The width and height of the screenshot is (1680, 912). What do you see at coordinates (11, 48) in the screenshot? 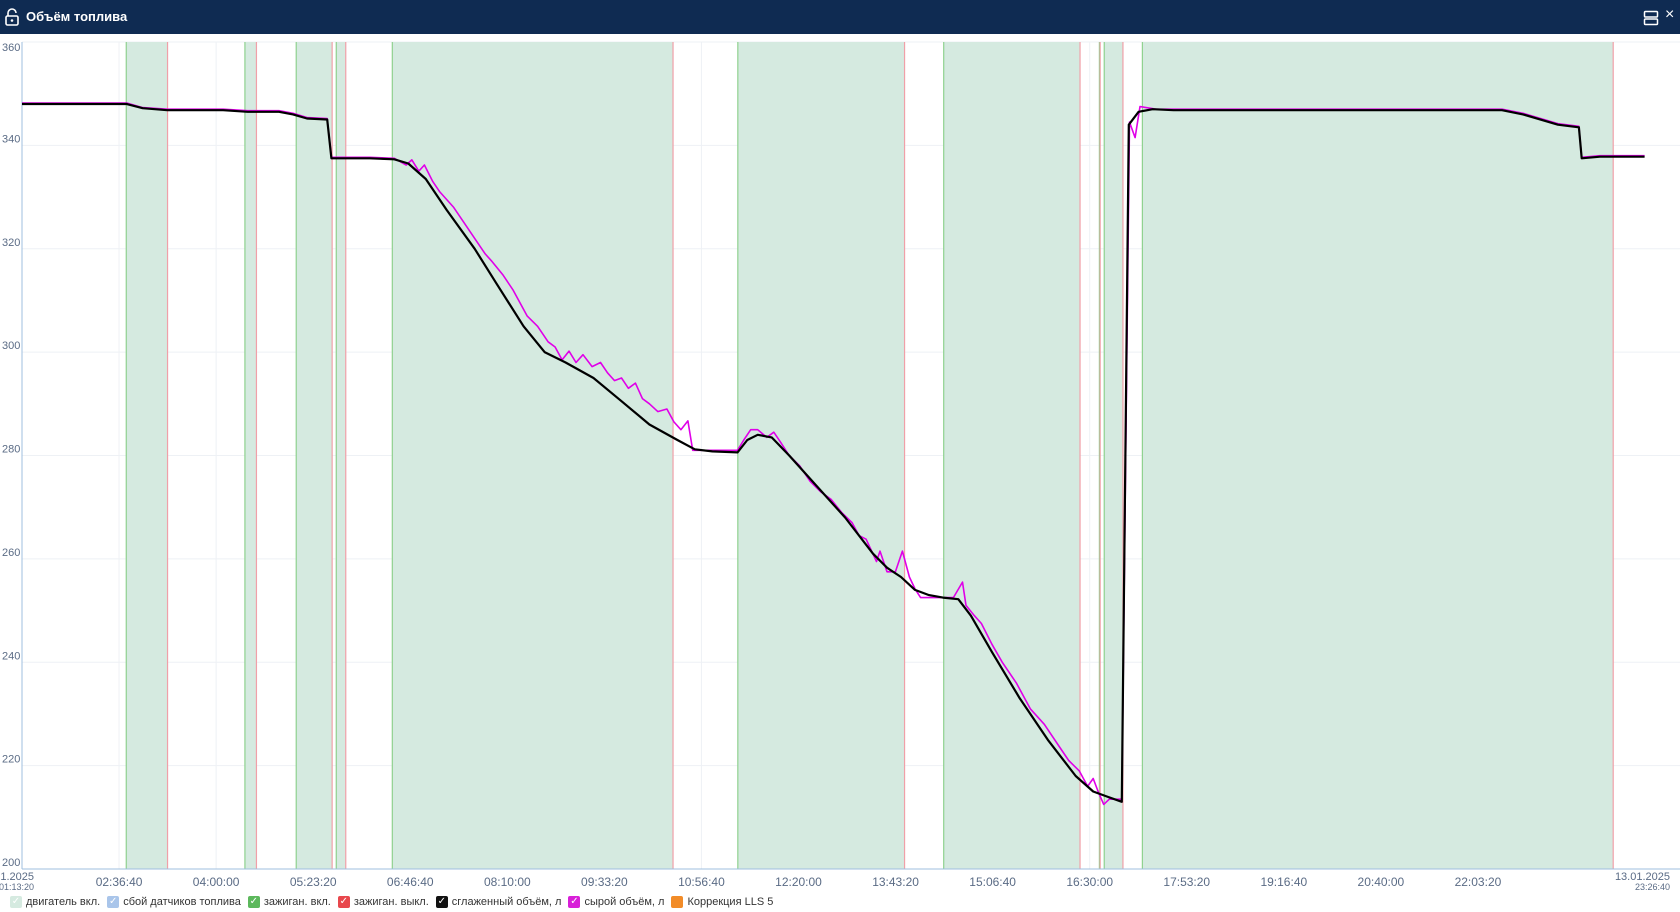
I see `y-tick-label: 360` at bounding box center [11, 48].